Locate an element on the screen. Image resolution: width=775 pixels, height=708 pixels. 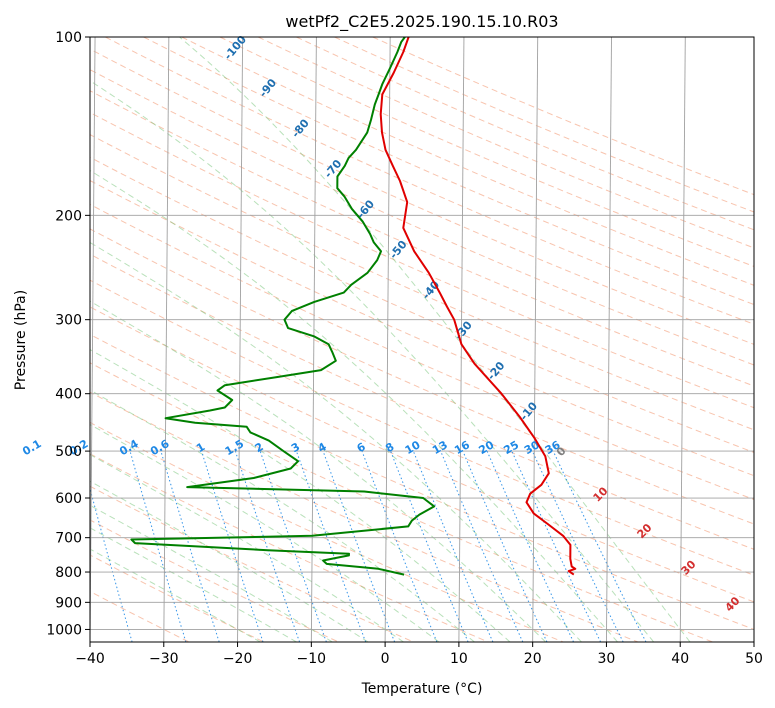
y-tick-label: 900 is located at coordinates (68, 603).